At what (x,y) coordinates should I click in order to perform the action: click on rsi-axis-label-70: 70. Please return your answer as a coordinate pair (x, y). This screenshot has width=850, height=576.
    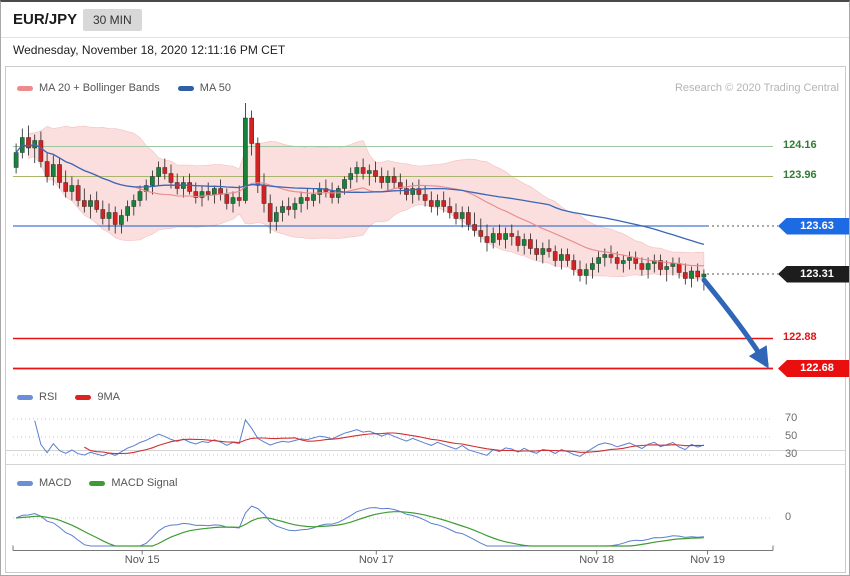
    Looking at the image, I should click on (791, 418).